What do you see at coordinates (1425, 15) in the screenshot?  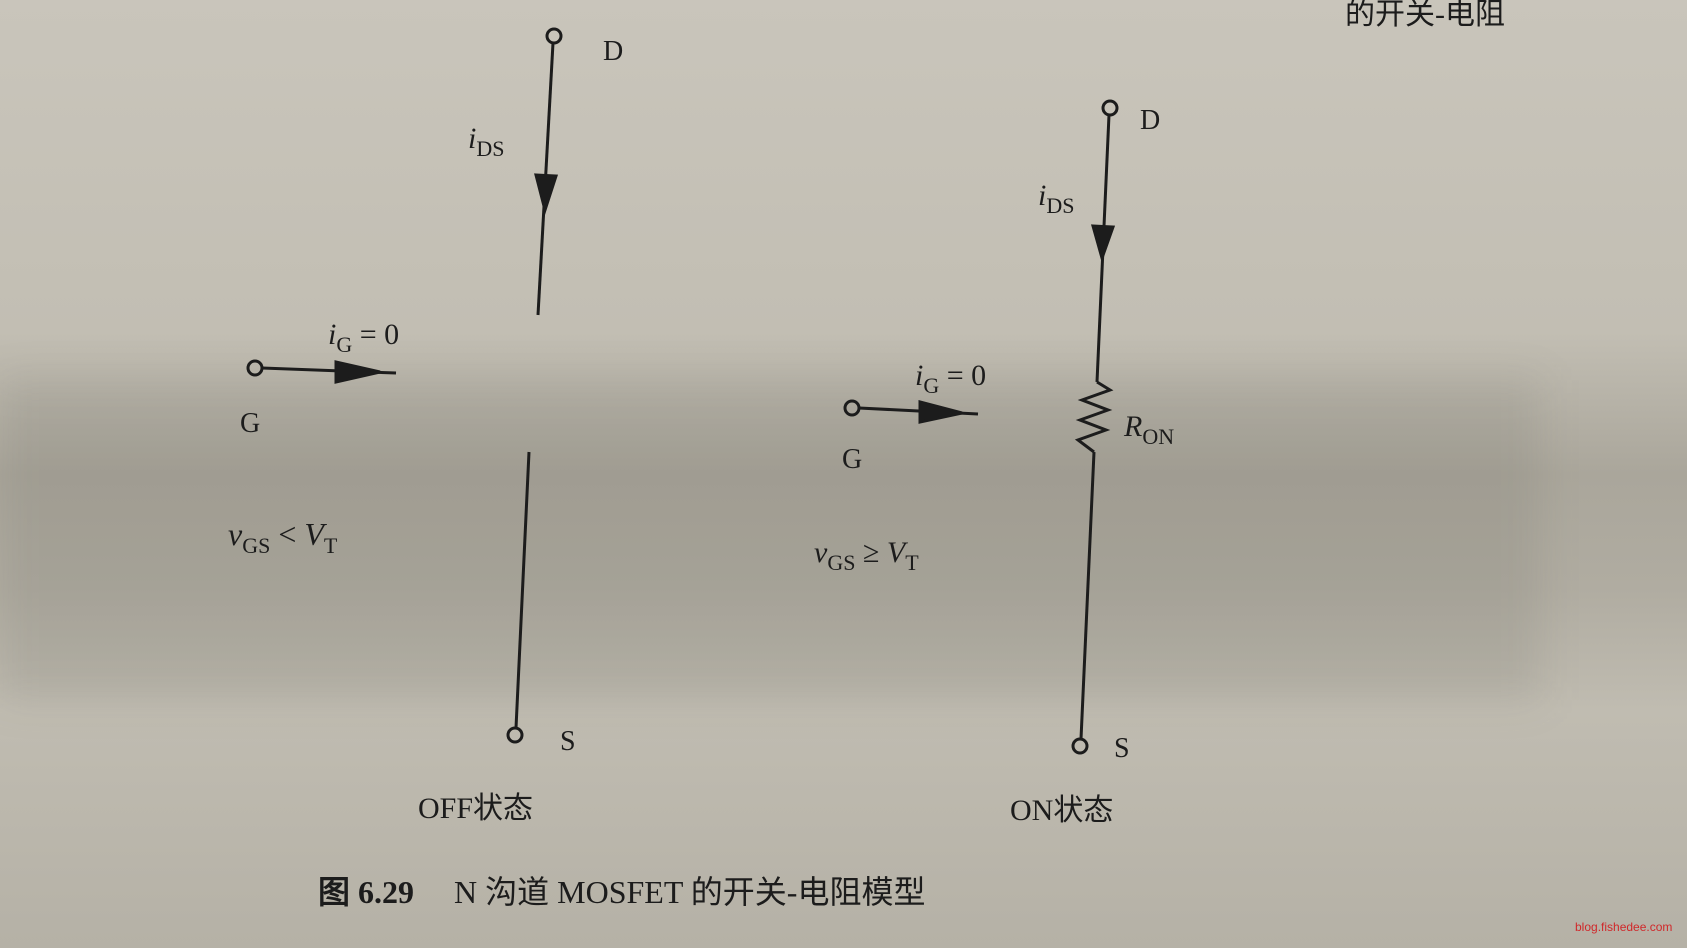 I see `top-partial-heading: 的开关-电阻` at bounding box center [1425, 15].